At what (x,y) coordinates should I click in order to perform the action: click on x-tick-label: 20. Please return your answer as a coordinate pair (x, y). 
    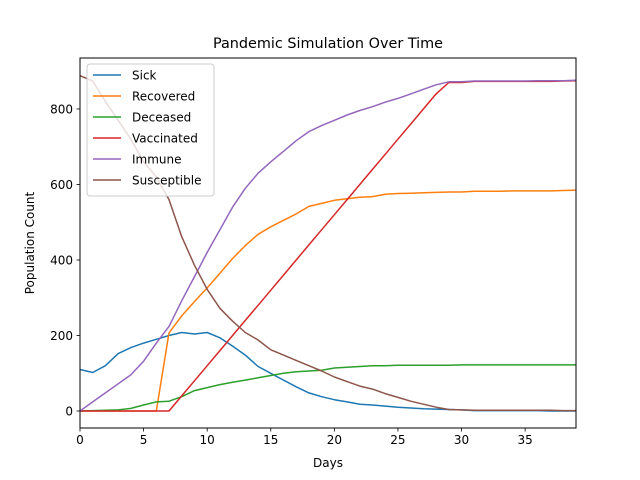
    Looking at the image, I should click on (334, 440).